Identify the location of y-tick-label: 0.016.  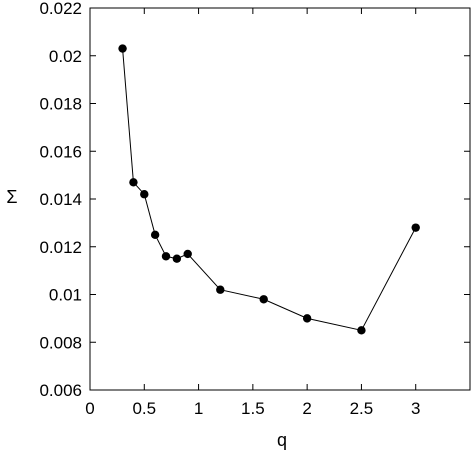
(60, 151).